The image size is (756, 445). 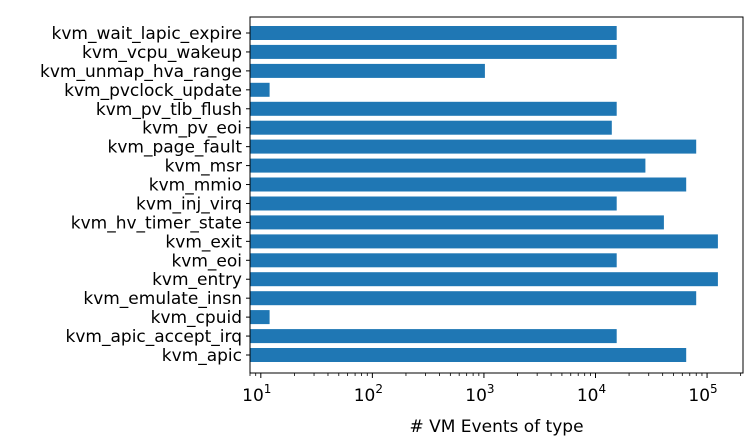 I want to click on bar-kvm-mmio, so click(x=468, y=184).